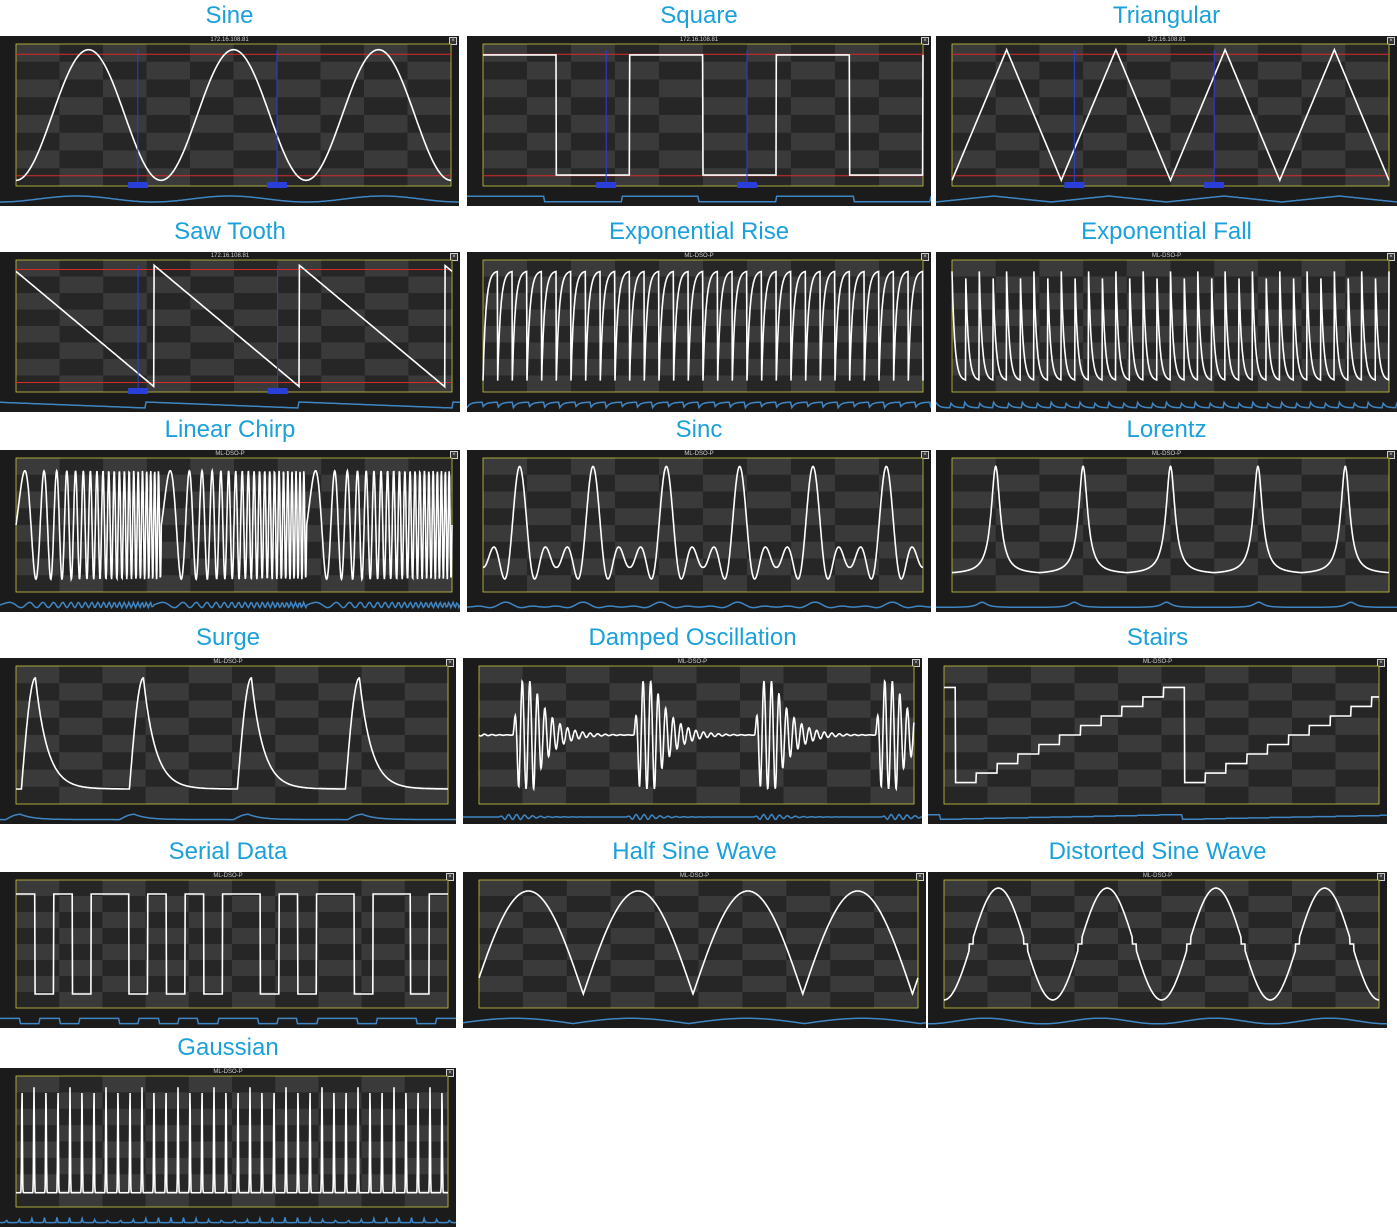  I want to click on panel-title: Stairs, so click(1157, 637).